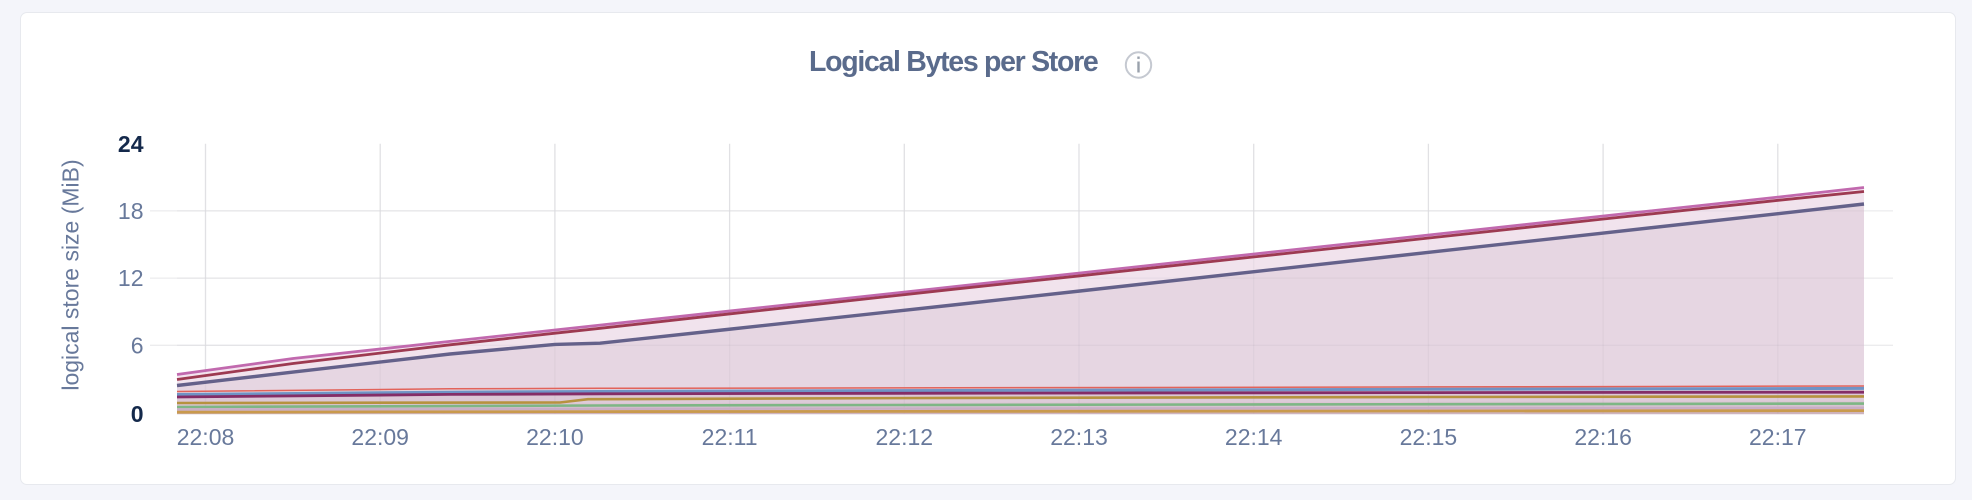  I want to click on svg-text: 22:17, so click(1778, 437).